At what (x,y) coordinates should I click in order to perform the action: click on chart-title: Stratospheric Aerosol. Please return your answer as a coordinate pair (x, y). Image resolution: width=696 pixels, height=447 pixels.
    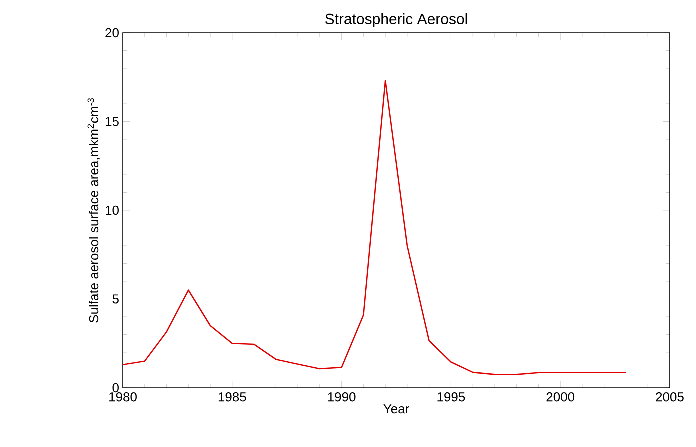
    Looking at the image, I should click on (396, 20).